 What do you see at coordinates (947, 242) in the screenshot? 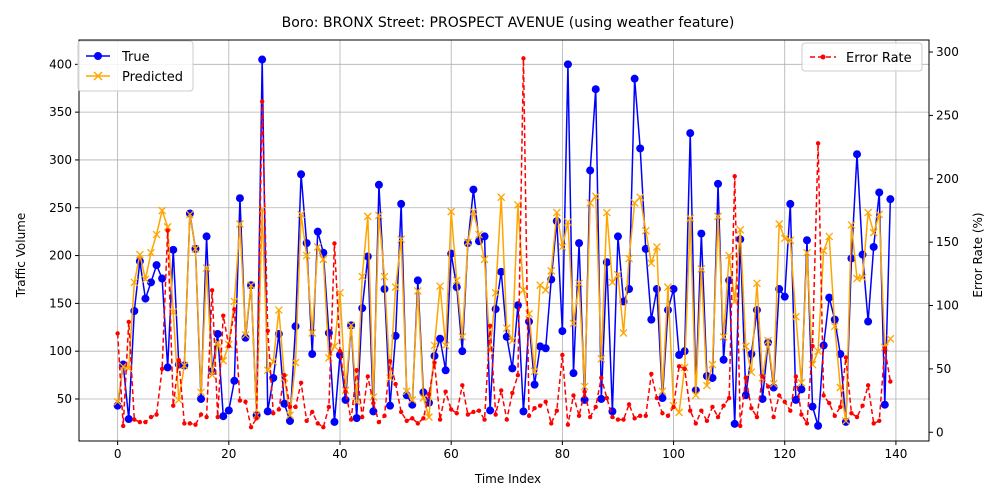
I see `y2-tick-label: 150` at bounding box center [947, 242].